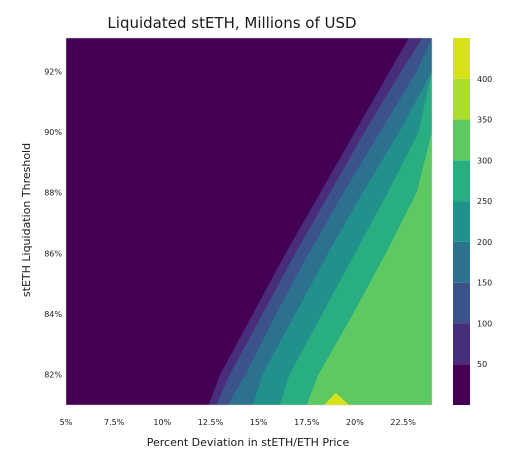 The height and width of the screenshot is (462, 513). I want to click on colorbar-tick-label: 250, so click(484, 201).